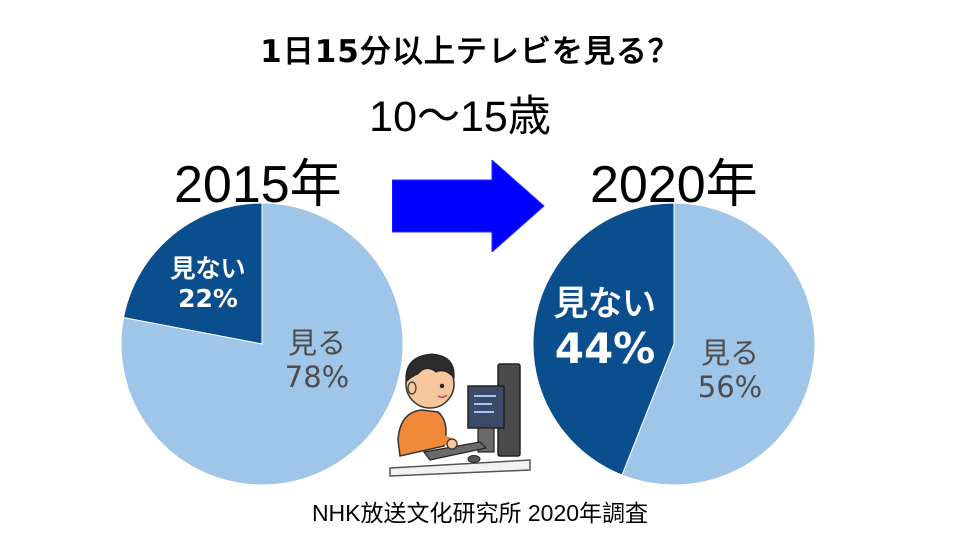  Describe the element at coordinates (730, 387) in the screenshot. I see `slice-value: 56%` at that location.